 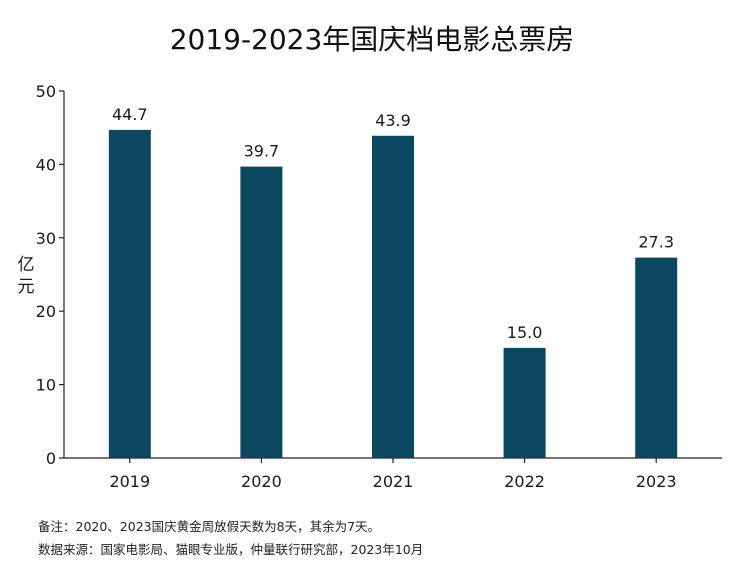 What do you see at coordinates (130, 114) in the screenshot?
I see `data-label: 44.7` at bounding box center [130, 114].